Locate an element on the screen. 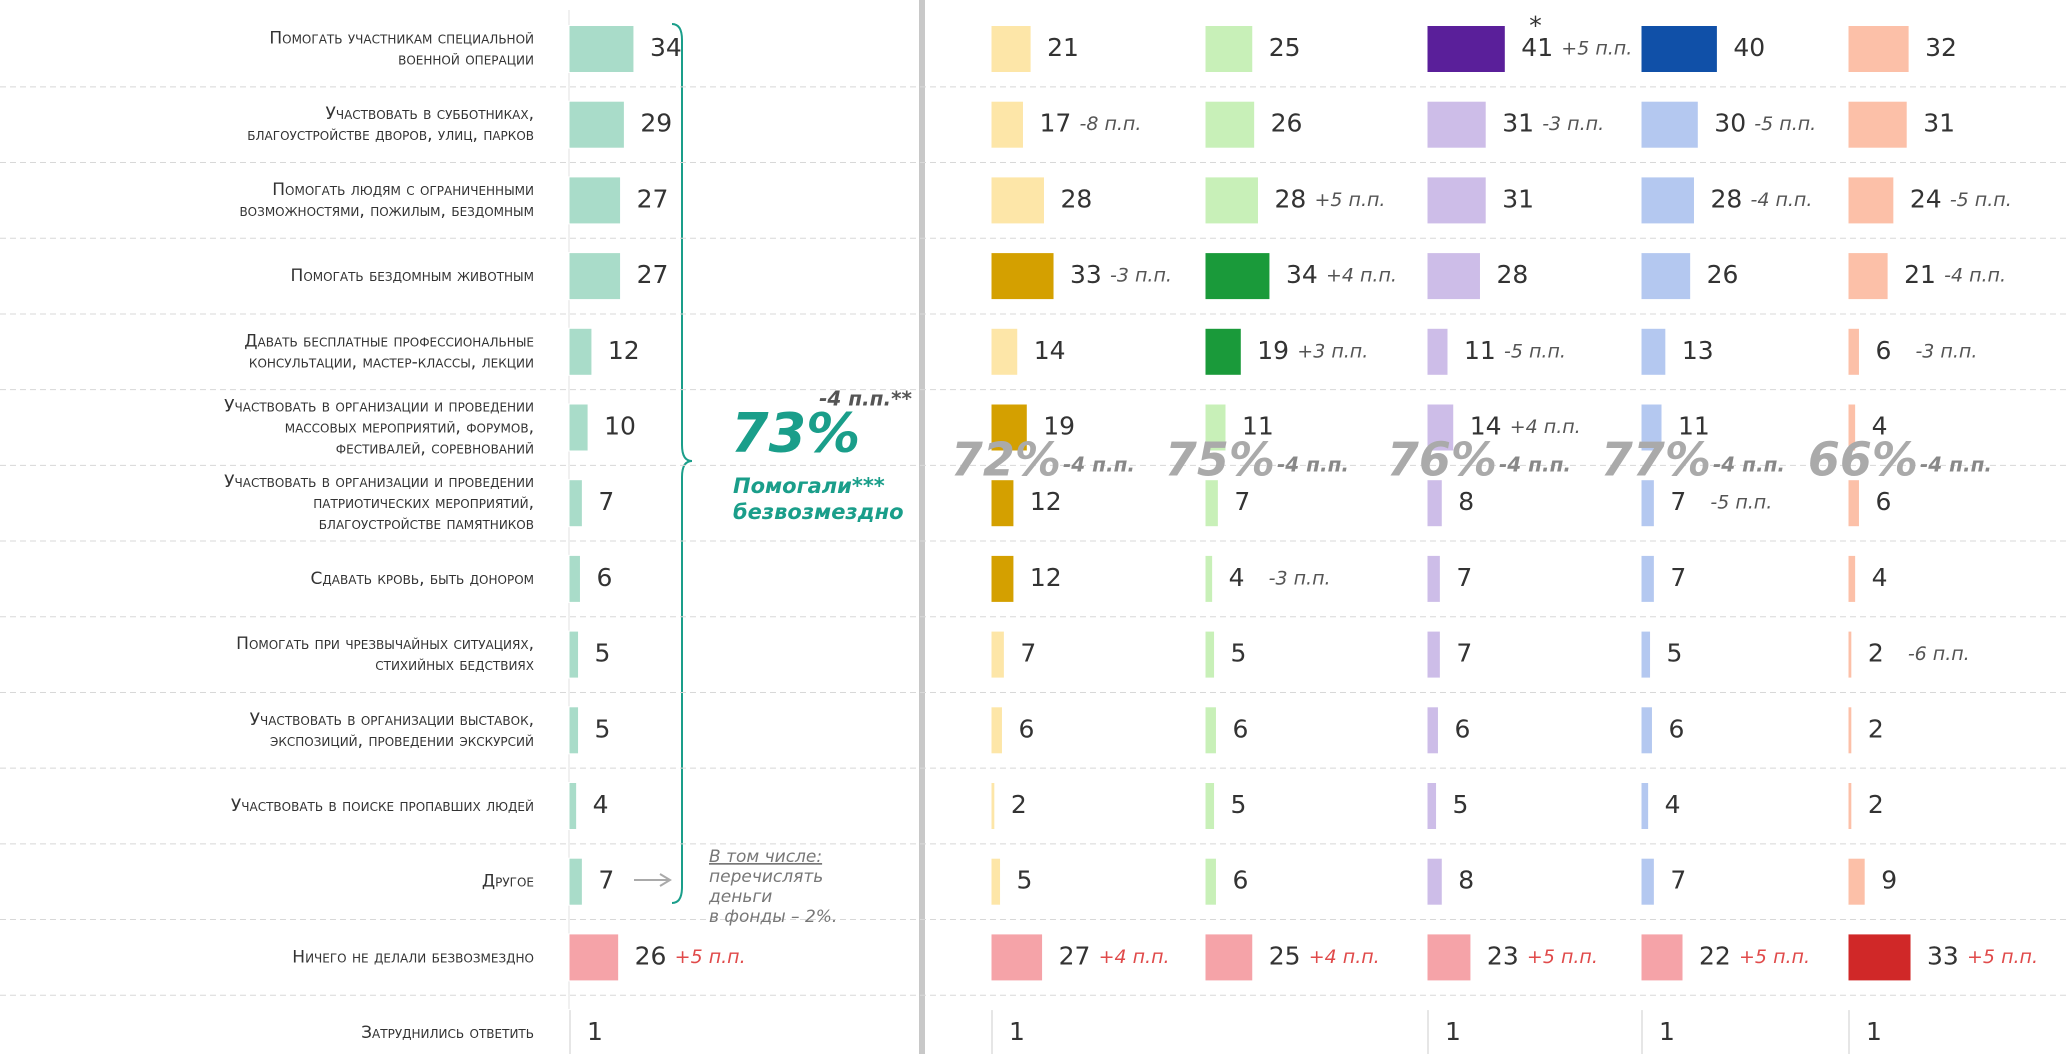  value-label: 12 is located at coordinates (624, 350).